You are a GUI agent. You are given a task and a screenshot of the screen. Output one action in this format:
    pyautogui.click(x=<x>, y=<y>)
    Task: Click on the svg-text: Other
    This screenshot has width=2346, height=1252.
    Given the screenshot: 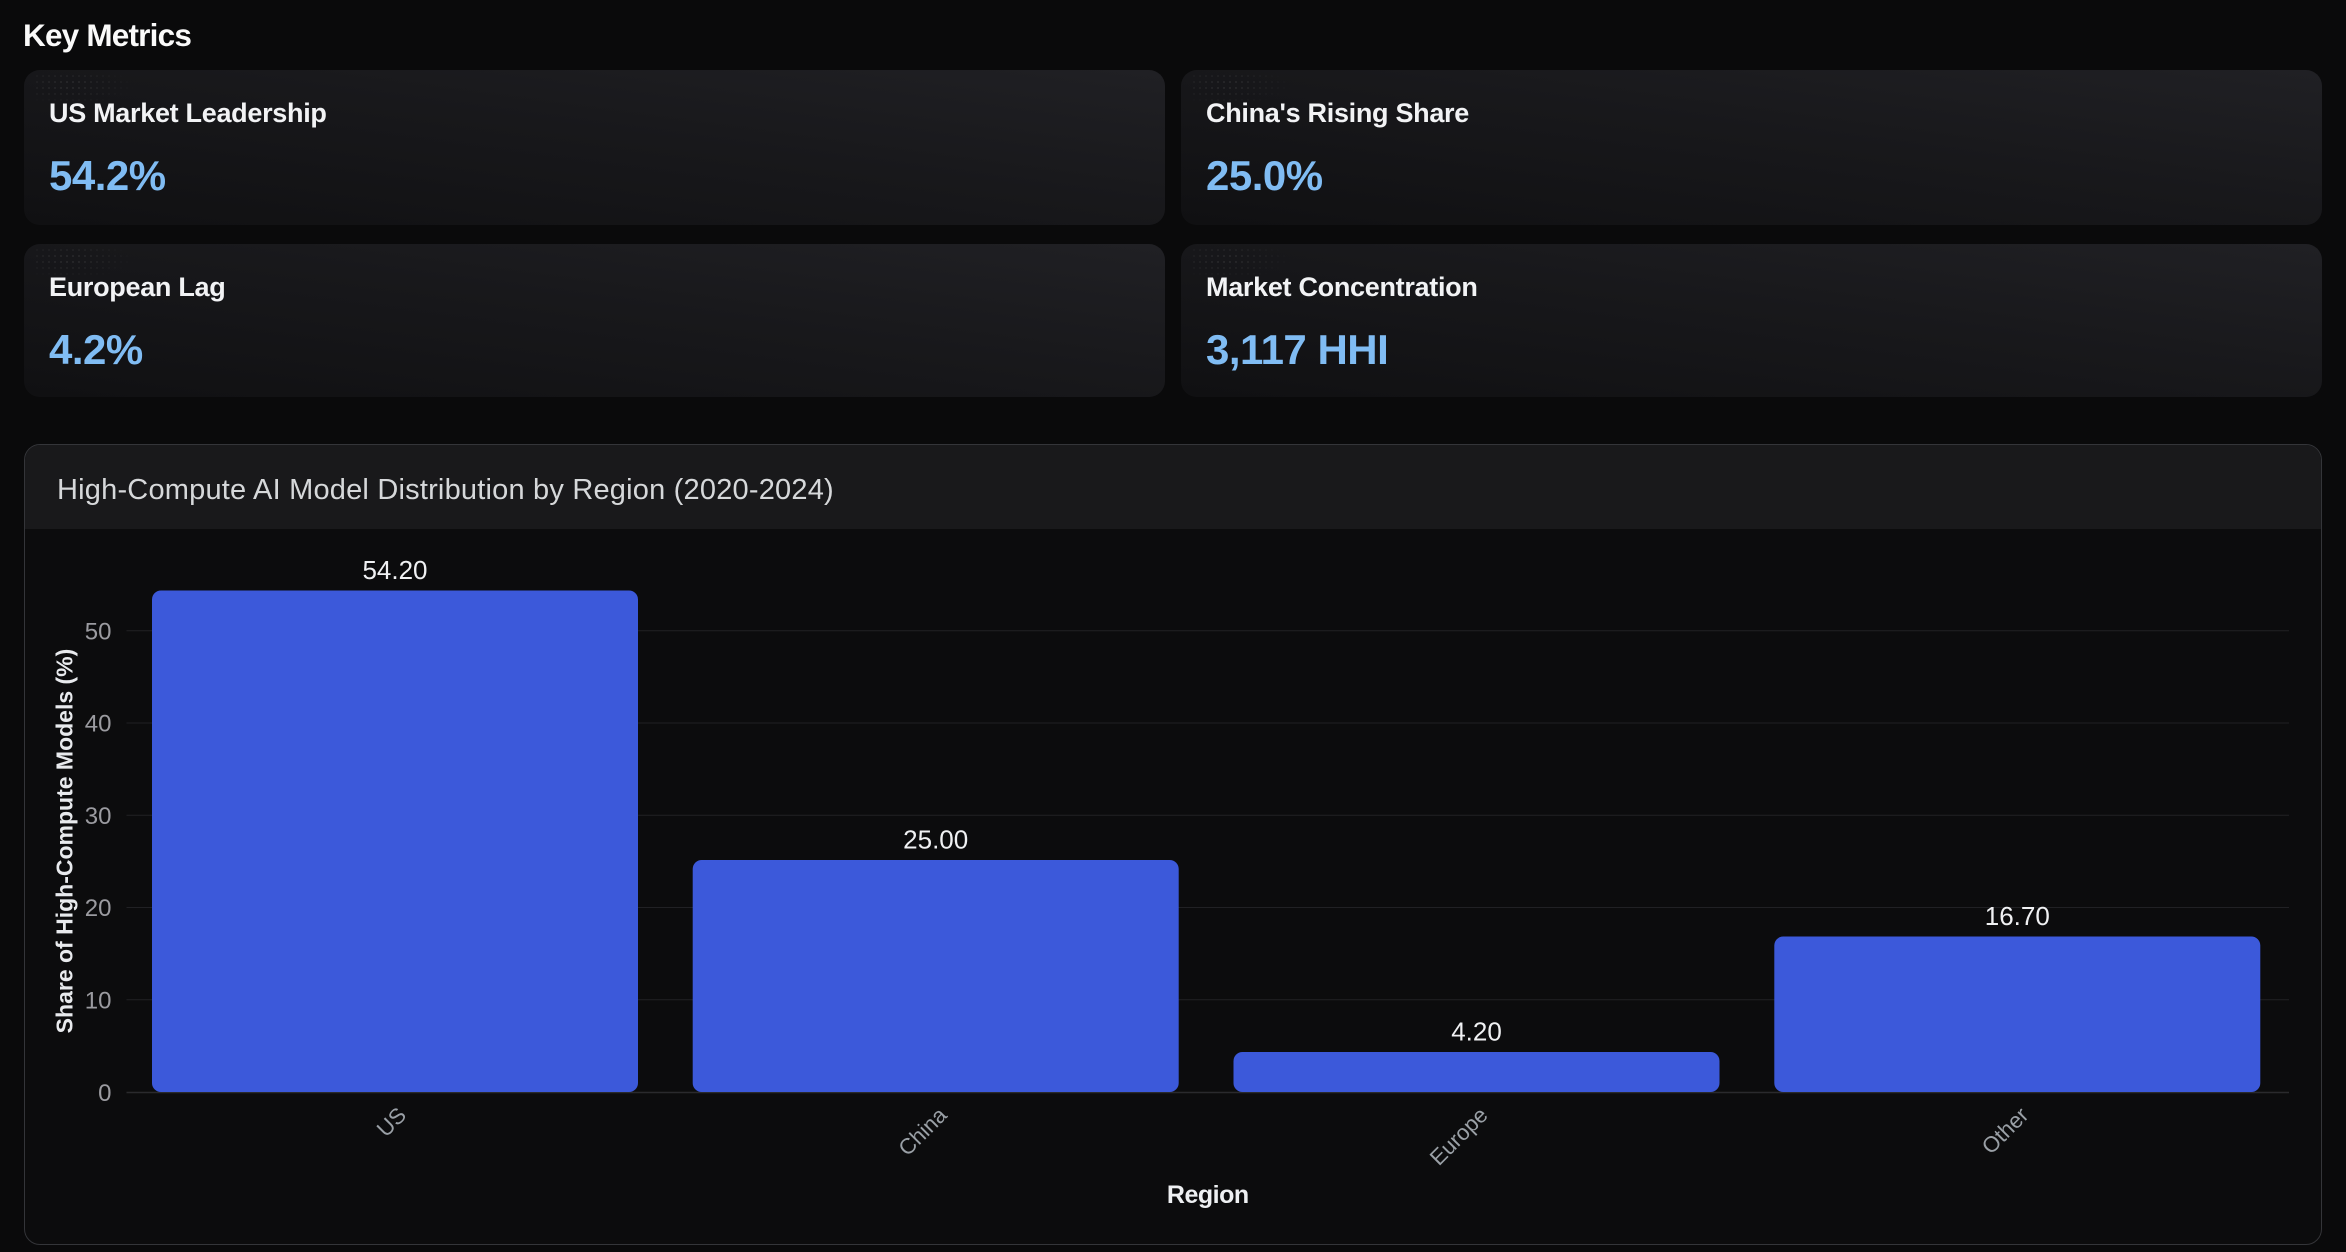 What is the action you would take?
    pyautogui.click(x=2005, y=1130)
    